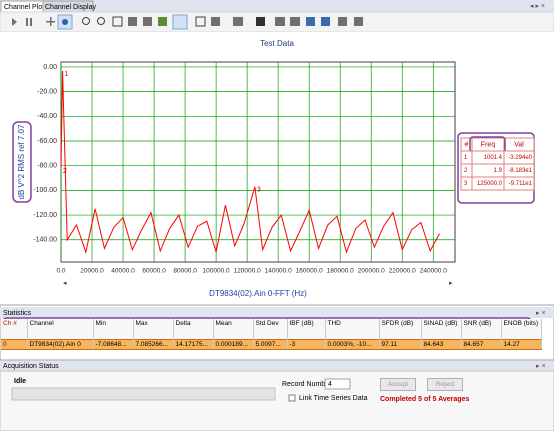 This screenshot has height=431, width=554. I want to click on table-cell-text: 1.9, so click(498, 171).